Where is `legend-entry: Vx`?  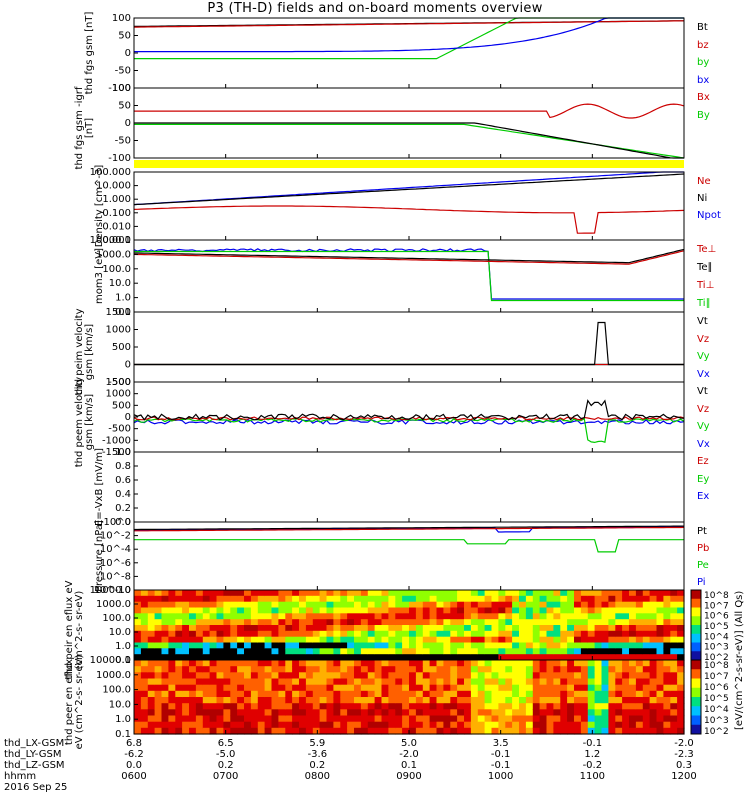 legend-entry: Vx is located at coordinates (703, 374).